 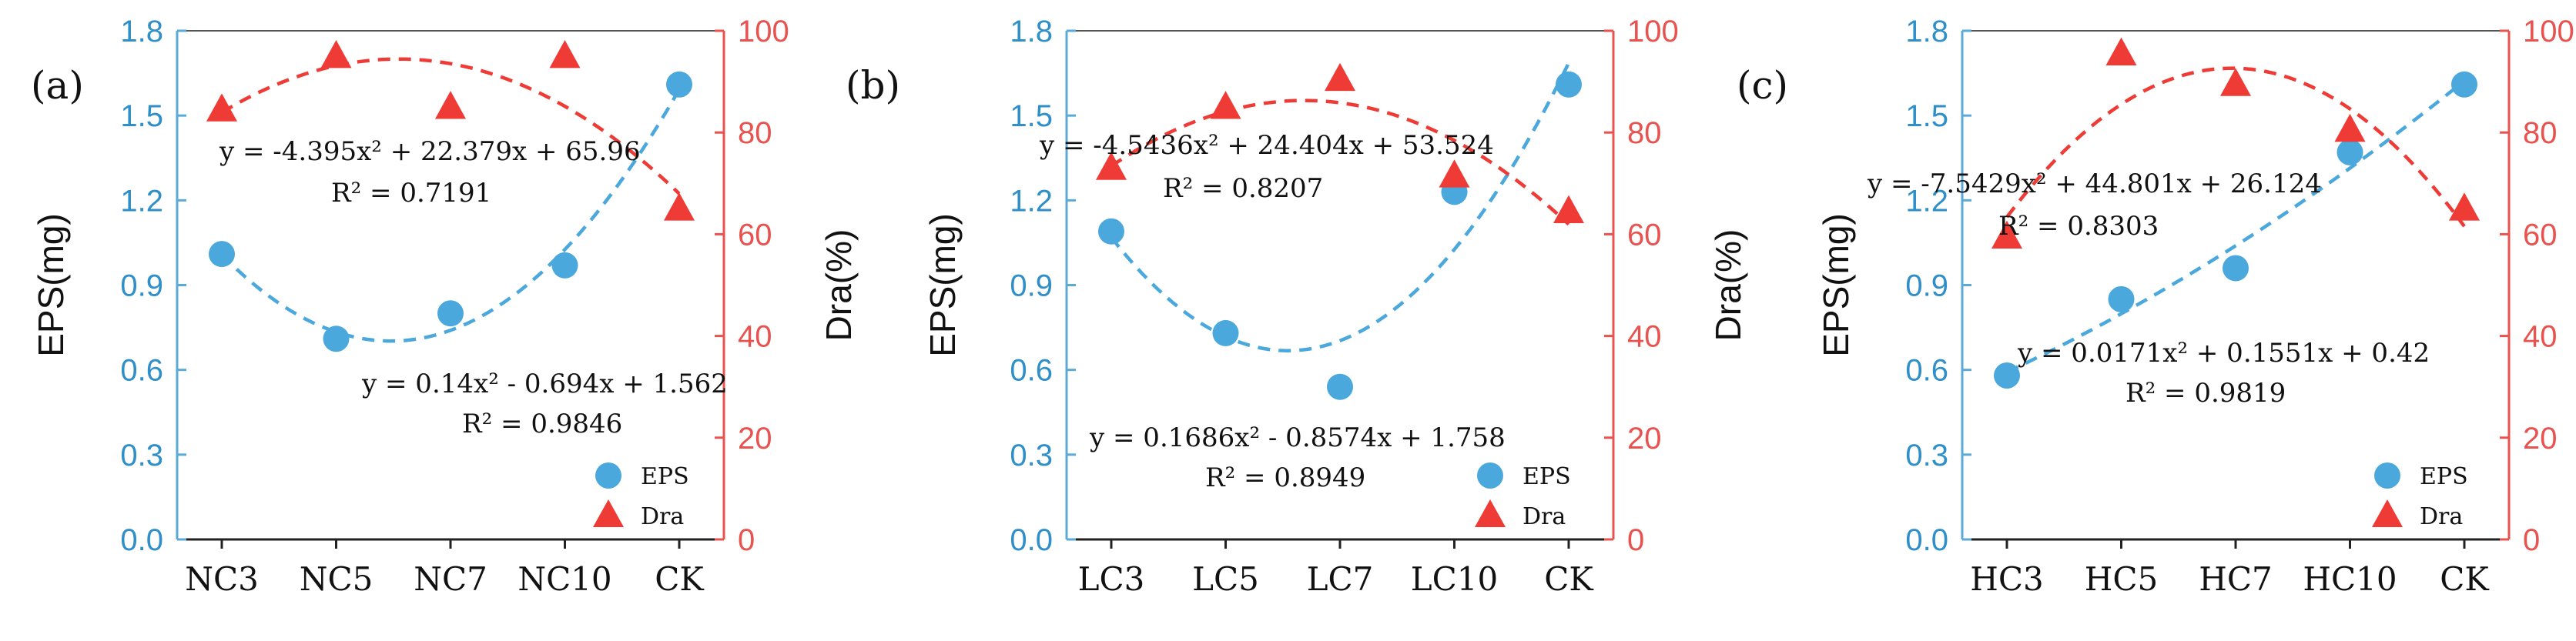 What do you see at coordinates (1225, 579) in the screenshot?
I see `xtick-label: LC5` at bounding box center [1225, 579].